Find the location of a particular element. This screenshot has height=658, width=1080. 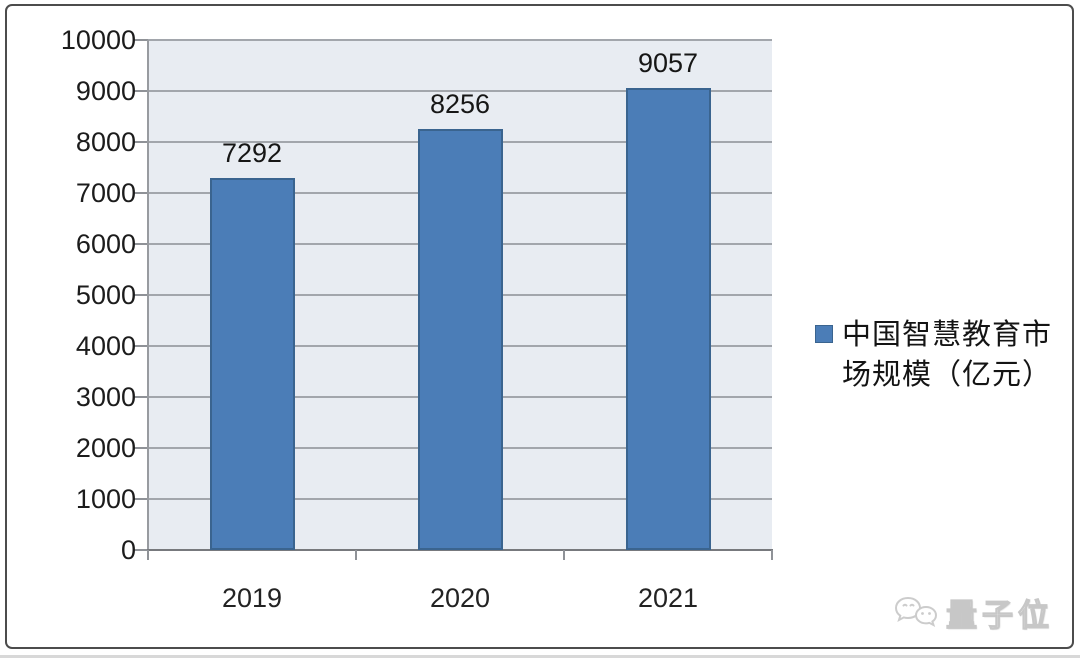

y-axis-label: 10000 is located at coordinates (98, 40).